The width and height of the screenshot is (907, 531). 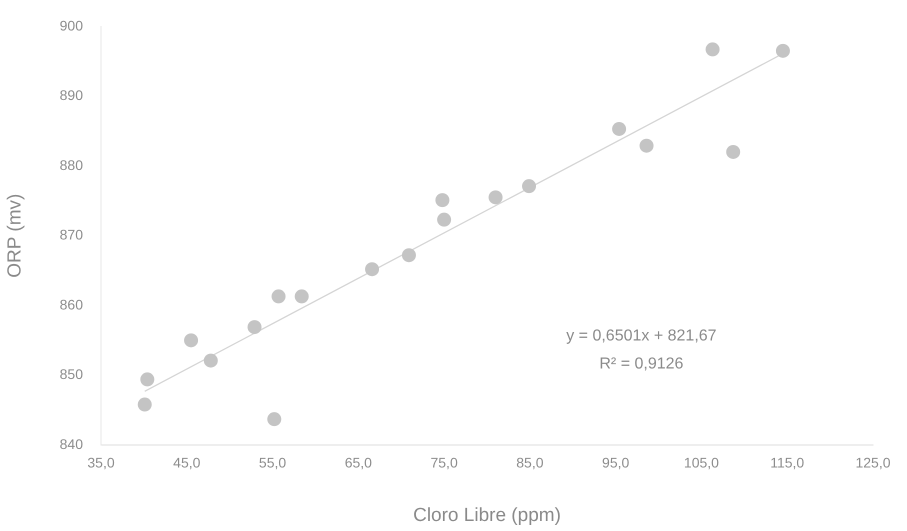 I want to click on x-tick-label: 75,0, so click(x=444, y=462).